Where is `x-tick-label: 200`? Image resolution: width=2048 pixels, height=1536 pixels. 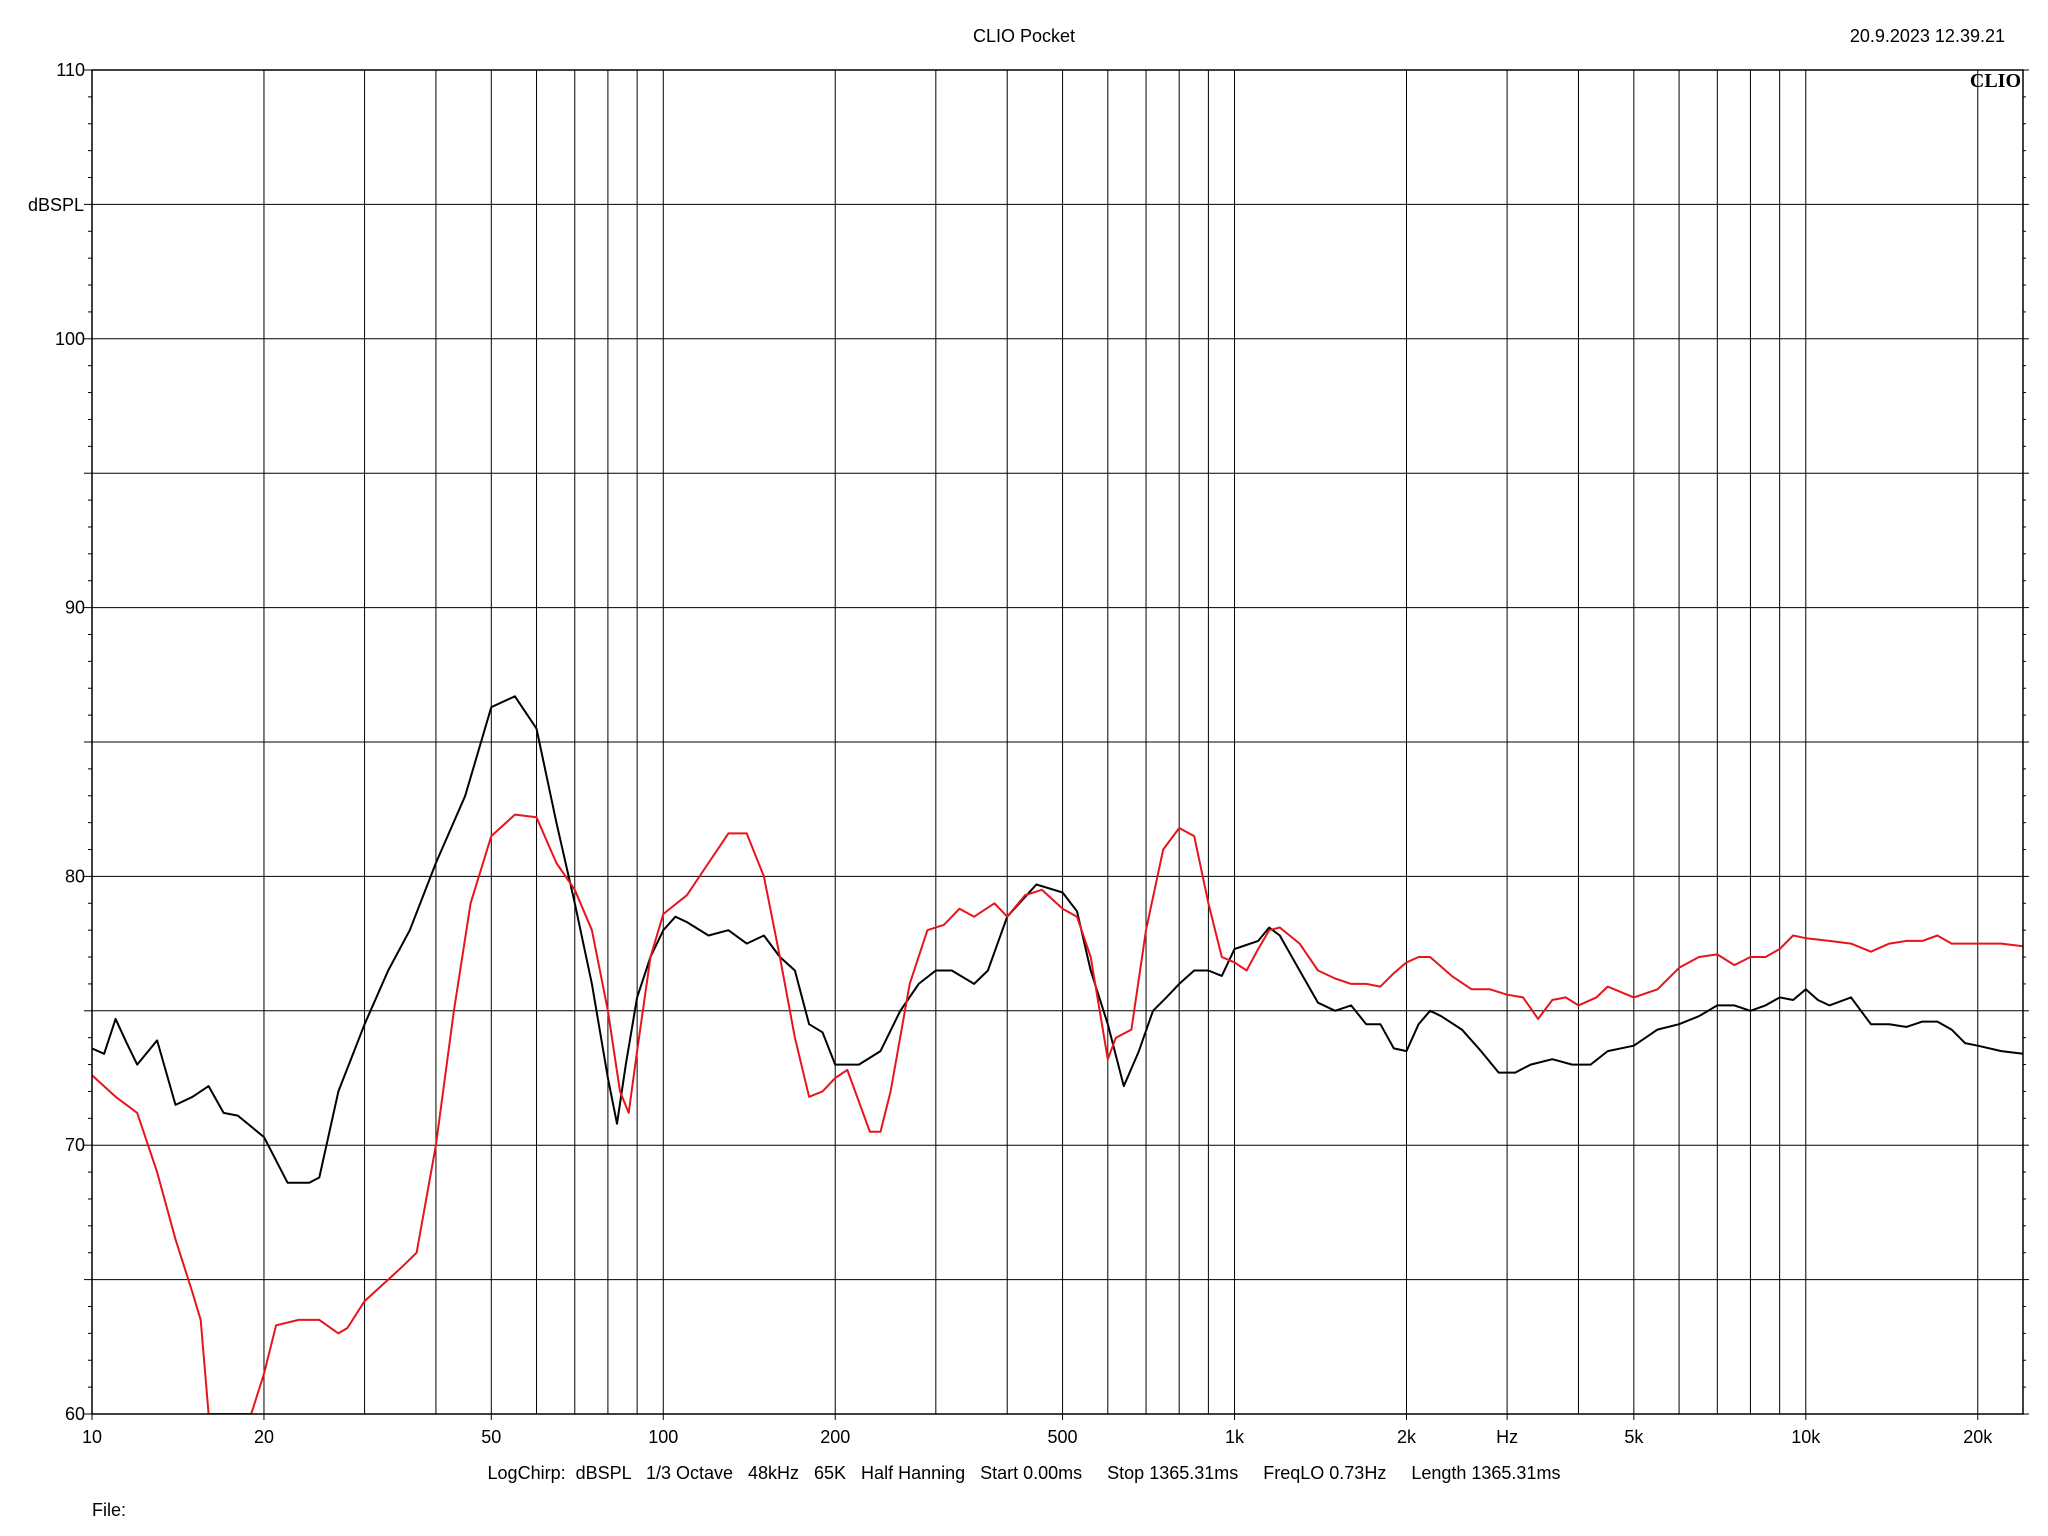
x-tick-label: 200 is located at coordinates (835, 1437).